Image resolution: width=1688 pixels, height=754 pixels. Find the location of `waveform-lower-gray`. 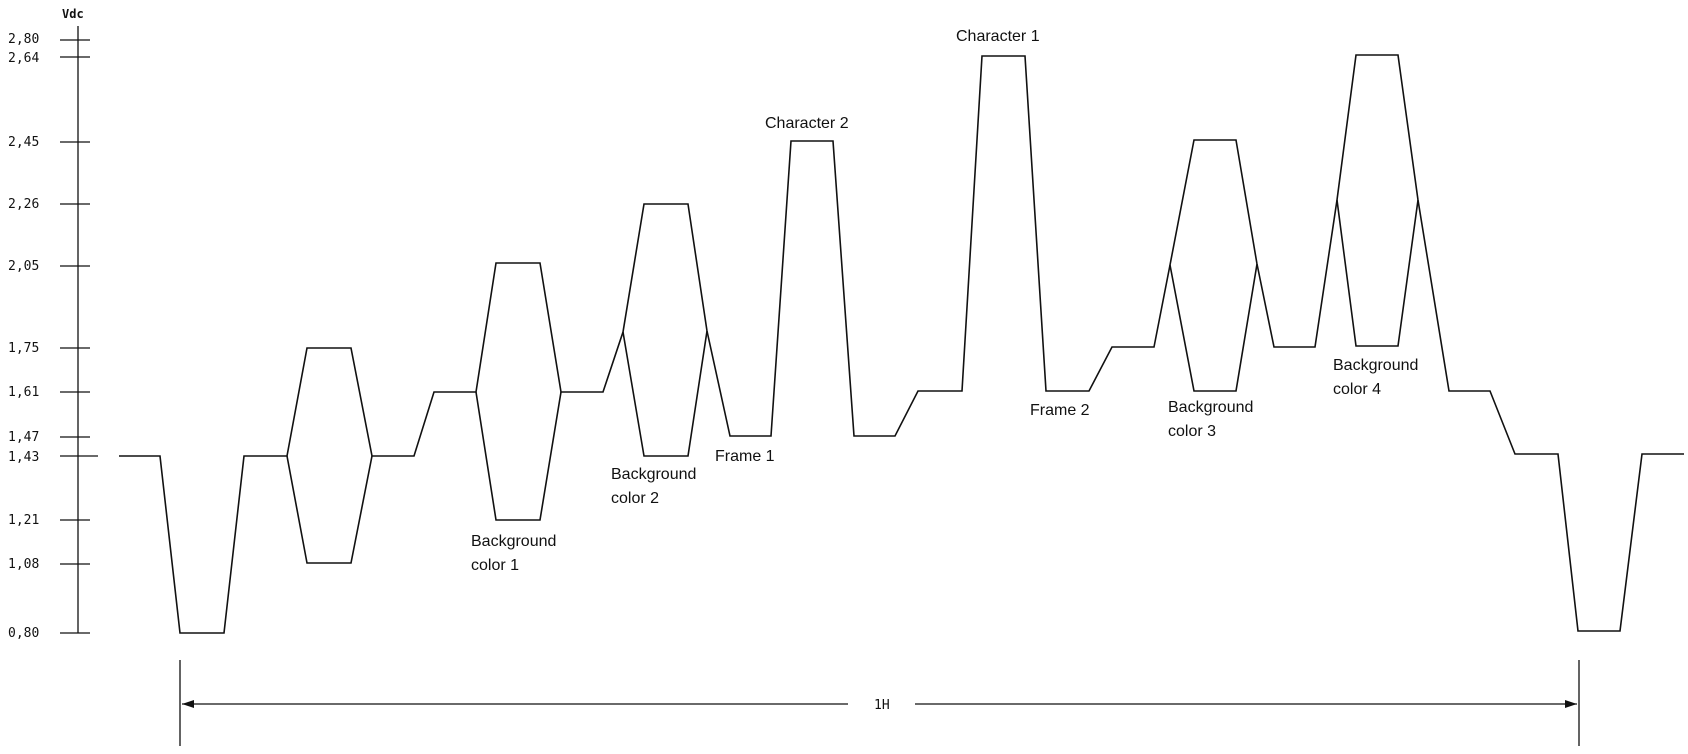

waveform-lower-gray is located at coordinates (329, 509).